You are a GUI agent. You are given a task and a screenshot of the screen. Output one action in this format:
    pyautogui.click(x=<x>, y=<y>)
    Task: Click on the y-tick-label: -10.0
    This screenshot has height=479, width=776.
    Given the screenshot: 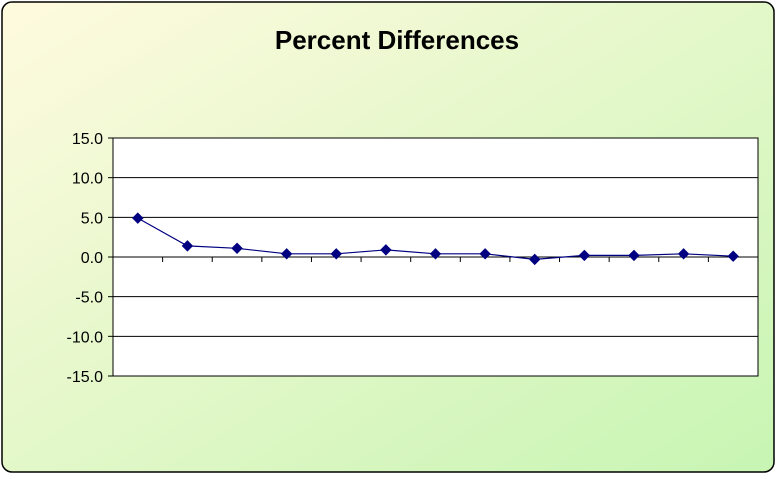 What is the action you would take?
    pyautogui.click(x=85, y=337)
    